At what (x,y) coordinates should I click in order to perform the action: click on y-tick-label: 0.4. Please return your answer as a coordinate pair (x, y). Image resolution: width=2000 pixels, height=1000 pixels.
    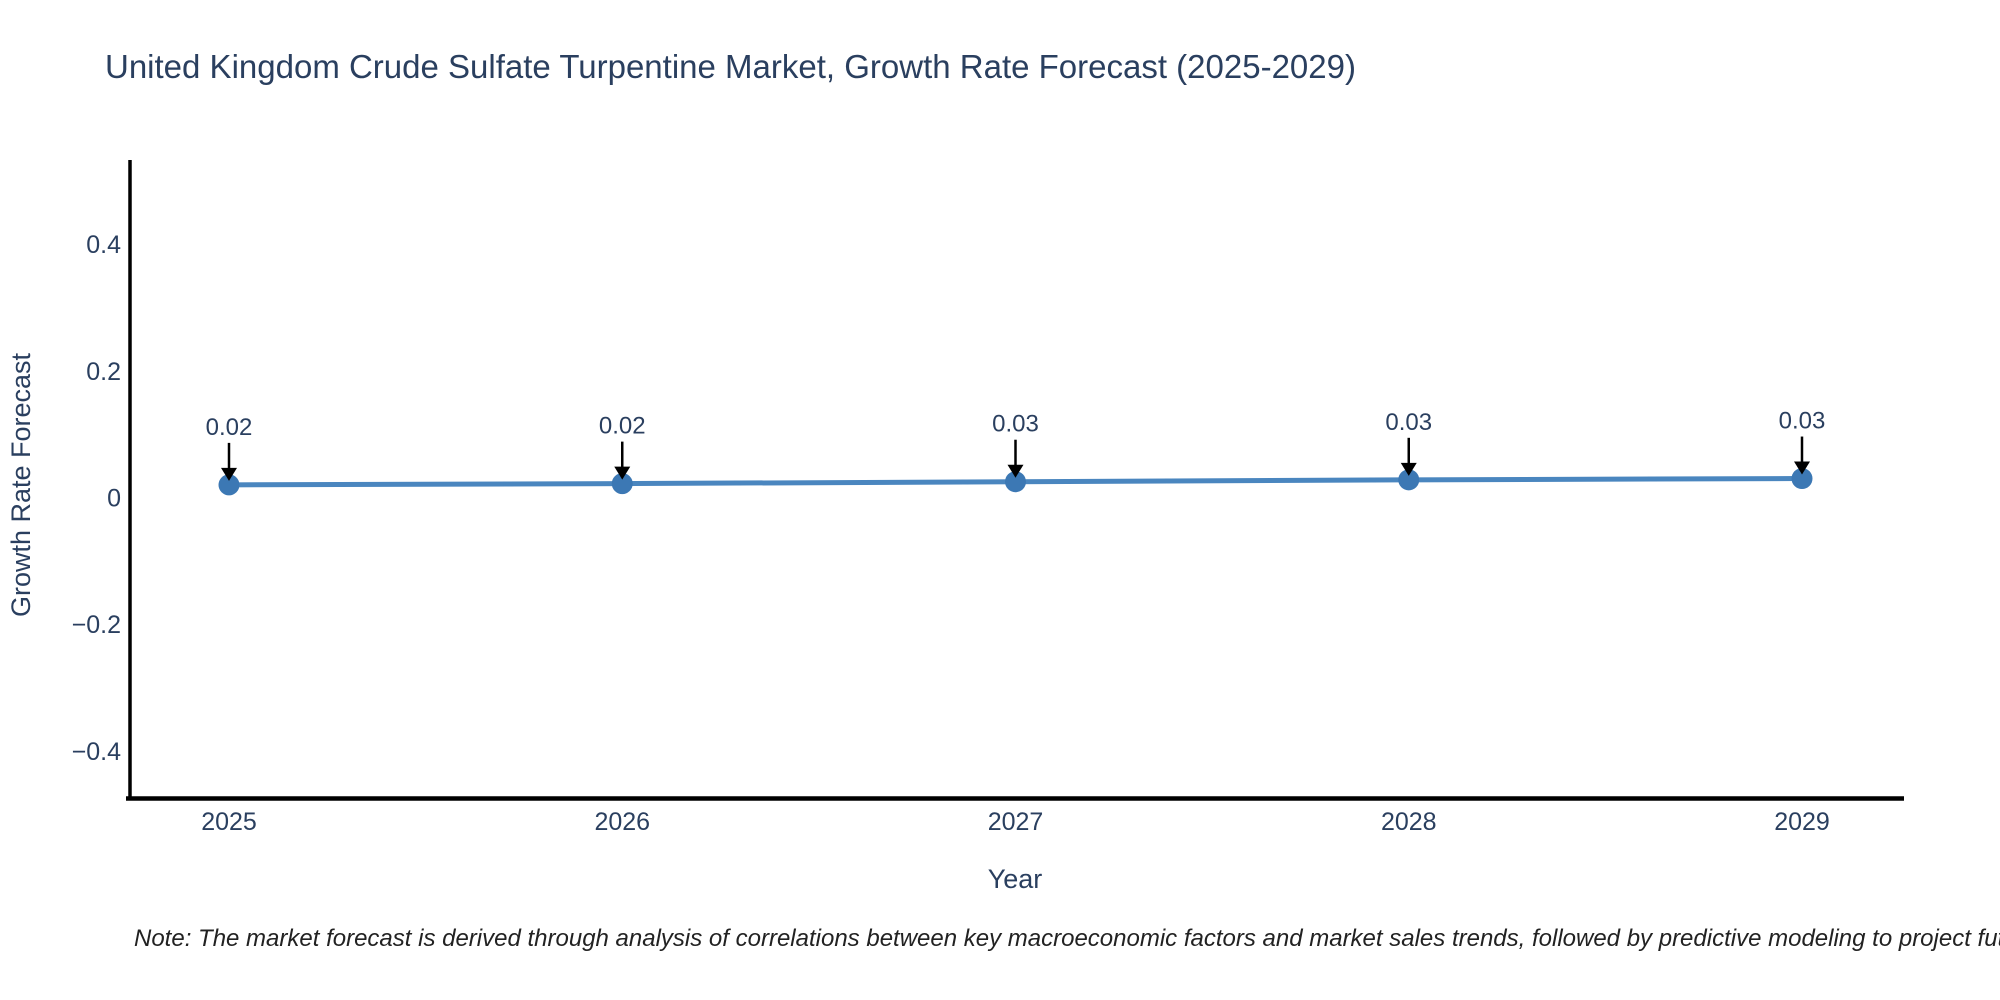
    Looking at the image, I should click on (103, 245).